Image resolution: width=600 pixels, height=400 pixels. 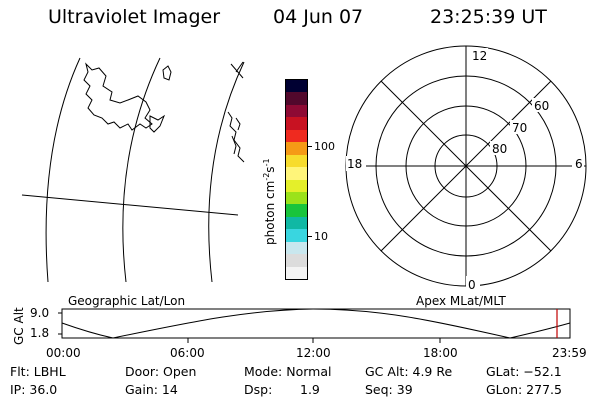 I want to click on x-tick-label: 23:59, so click(x=569, y=353).